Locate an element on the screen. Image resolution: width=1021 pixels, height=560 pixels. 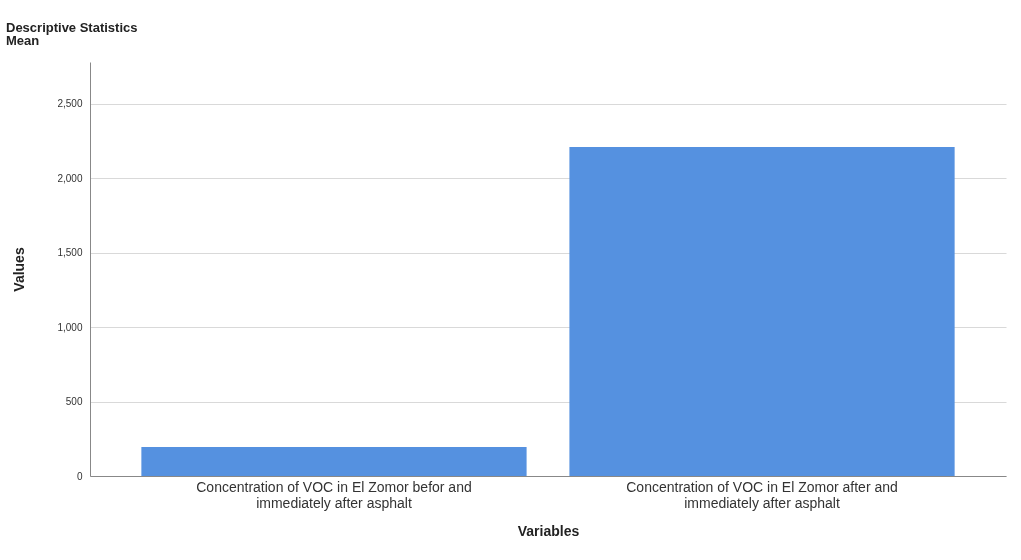
x-axis-title: Variables is located at coordinates (548, 530).